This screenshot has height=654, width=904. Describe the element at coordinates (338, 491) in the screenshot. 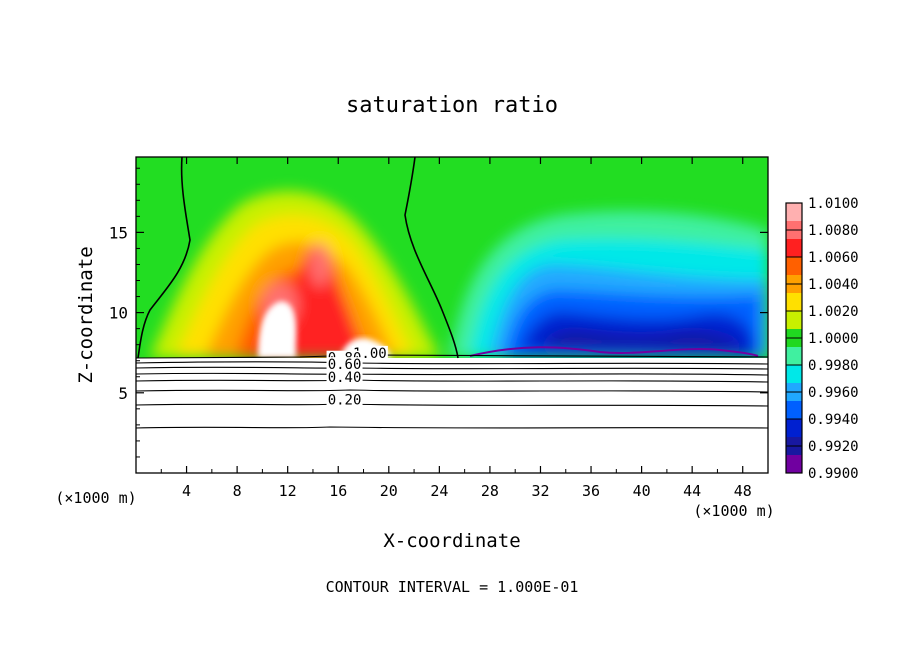

I see `x-tick-label: 16` at that location.